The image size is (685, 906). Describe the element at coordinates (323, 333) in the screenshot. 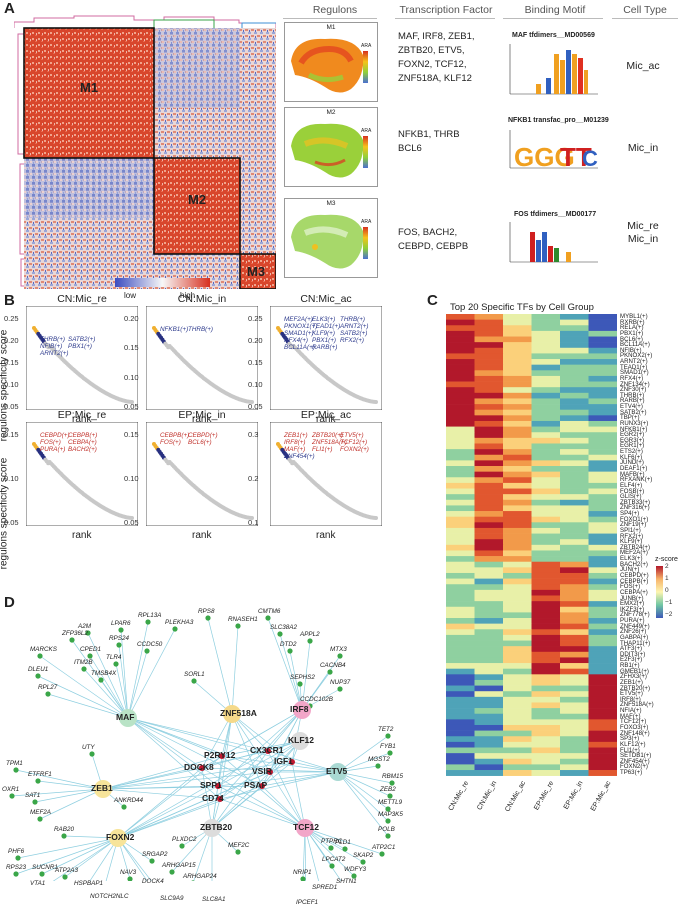

I see `regulon-label: KLF9(+)` at that location.